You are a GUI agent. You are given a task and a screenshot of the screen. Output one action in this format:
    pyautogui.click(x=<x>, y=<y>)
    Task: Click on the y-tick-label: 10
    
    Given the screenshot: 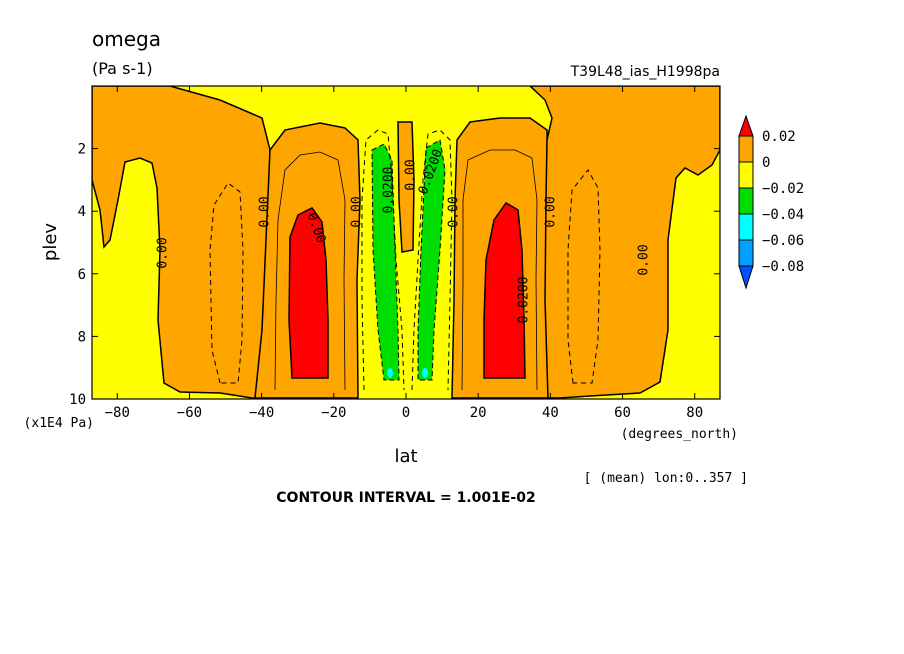 What is the action you would take?
    pyautogui.click(x=77, y=400)
    